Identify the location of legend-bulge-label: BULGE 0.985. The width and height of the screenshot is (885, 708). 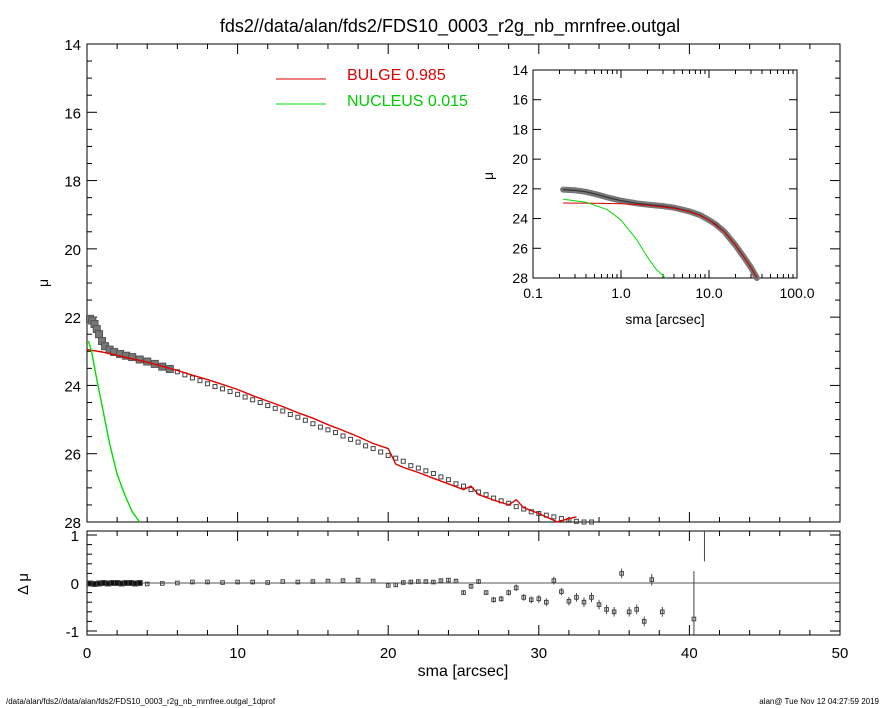
(396, 75).